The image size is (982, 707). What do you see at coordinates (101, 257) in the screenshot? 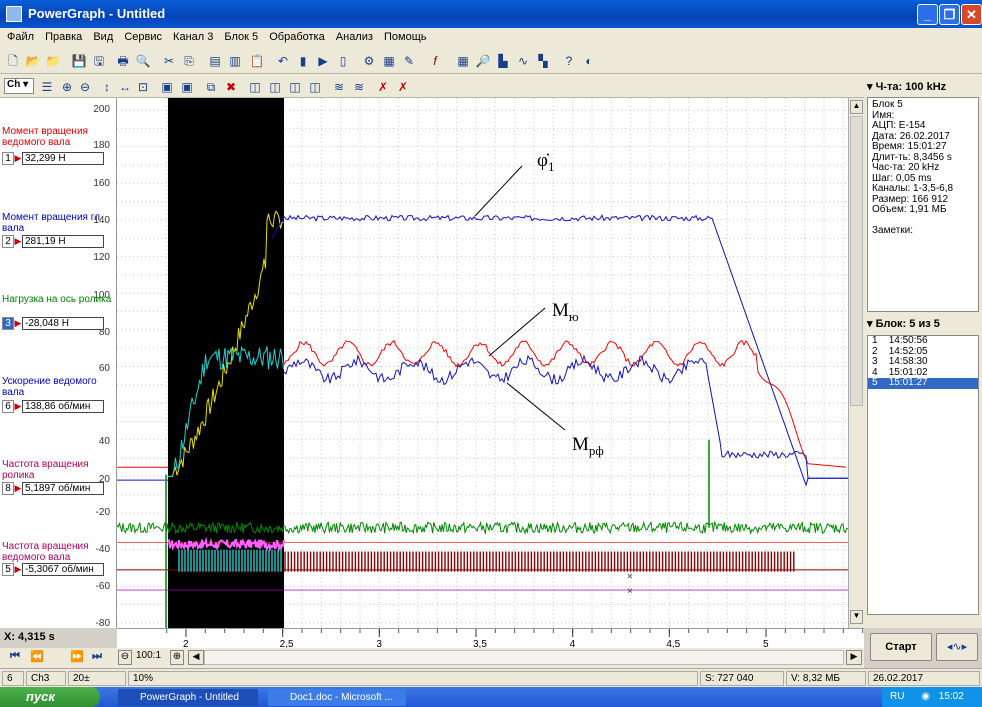
I see `y-tick: 120` at bounding box center [101, 257].